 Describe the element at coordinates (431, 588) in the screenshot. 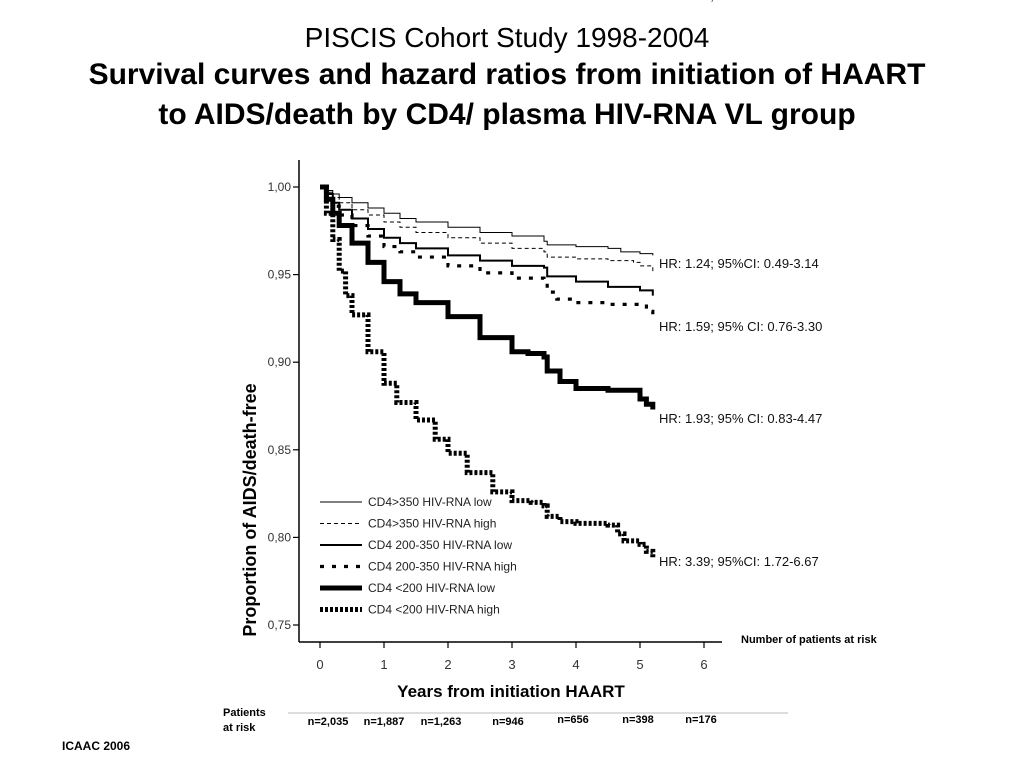

I see `legend-label: CD4 <200 HIV-RNA low` at that location.